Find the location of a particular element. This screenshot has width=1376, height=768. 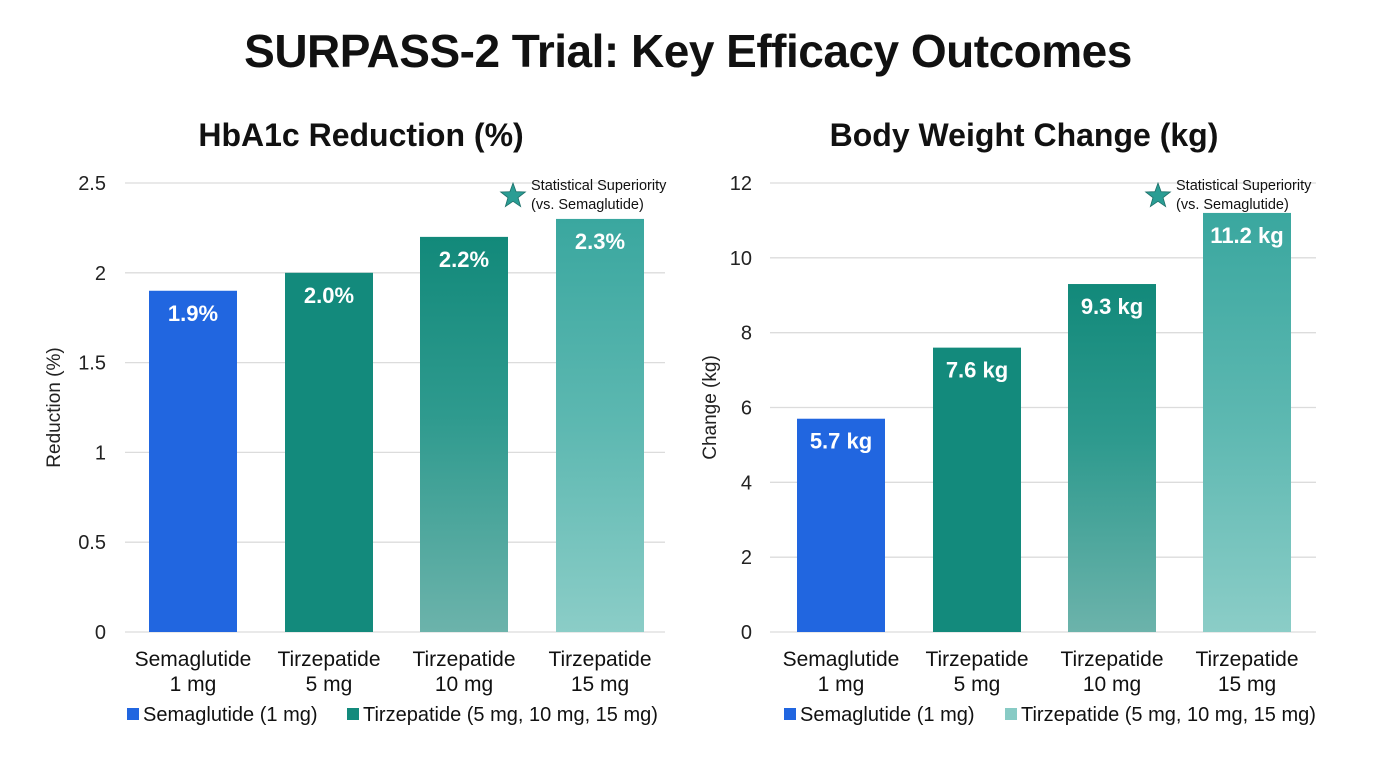

y-tick-label: 10 is located at coordinates (741, 259).